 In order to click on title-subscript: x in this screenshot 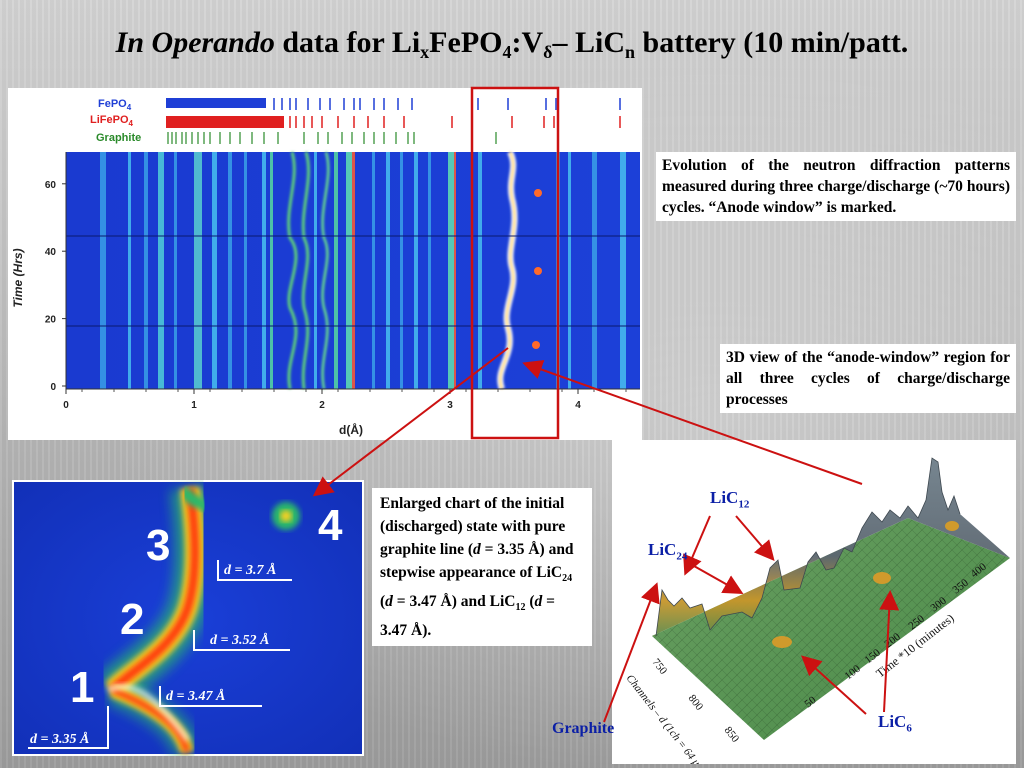, I will do `click(425, 52)`.